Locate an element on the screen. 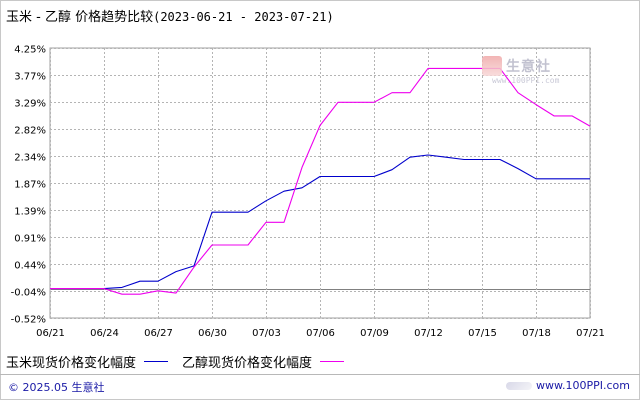  legend-item-corn: 玉米现货价格变化幅度 is located at coordinates (87, 361).